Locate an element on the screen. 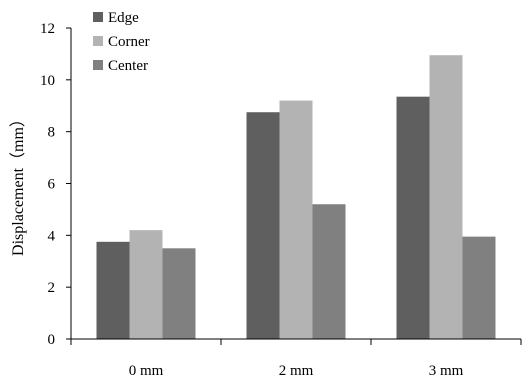 This screenshot has height=383, width=523. legend-swatch-edge is located at coordinates (98, 17).